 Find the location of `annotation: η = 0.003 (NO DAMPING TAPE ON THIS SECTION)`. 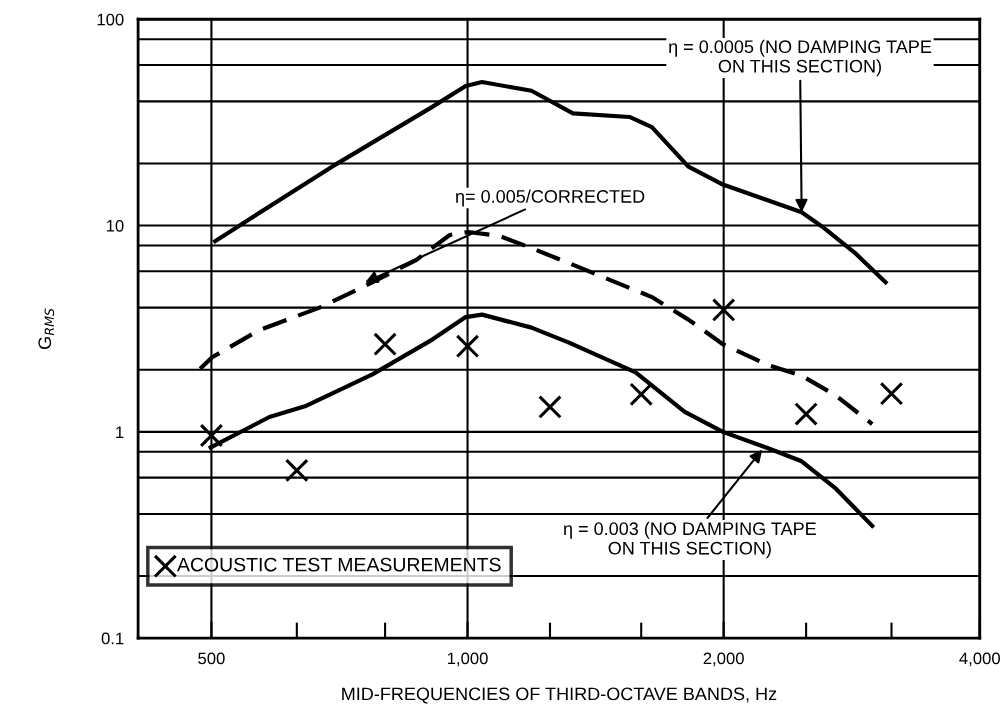

annotation: η = 0.003 (NO DAMPING TAPE ON THIS SECTION) is located at coordinates (689, 540).